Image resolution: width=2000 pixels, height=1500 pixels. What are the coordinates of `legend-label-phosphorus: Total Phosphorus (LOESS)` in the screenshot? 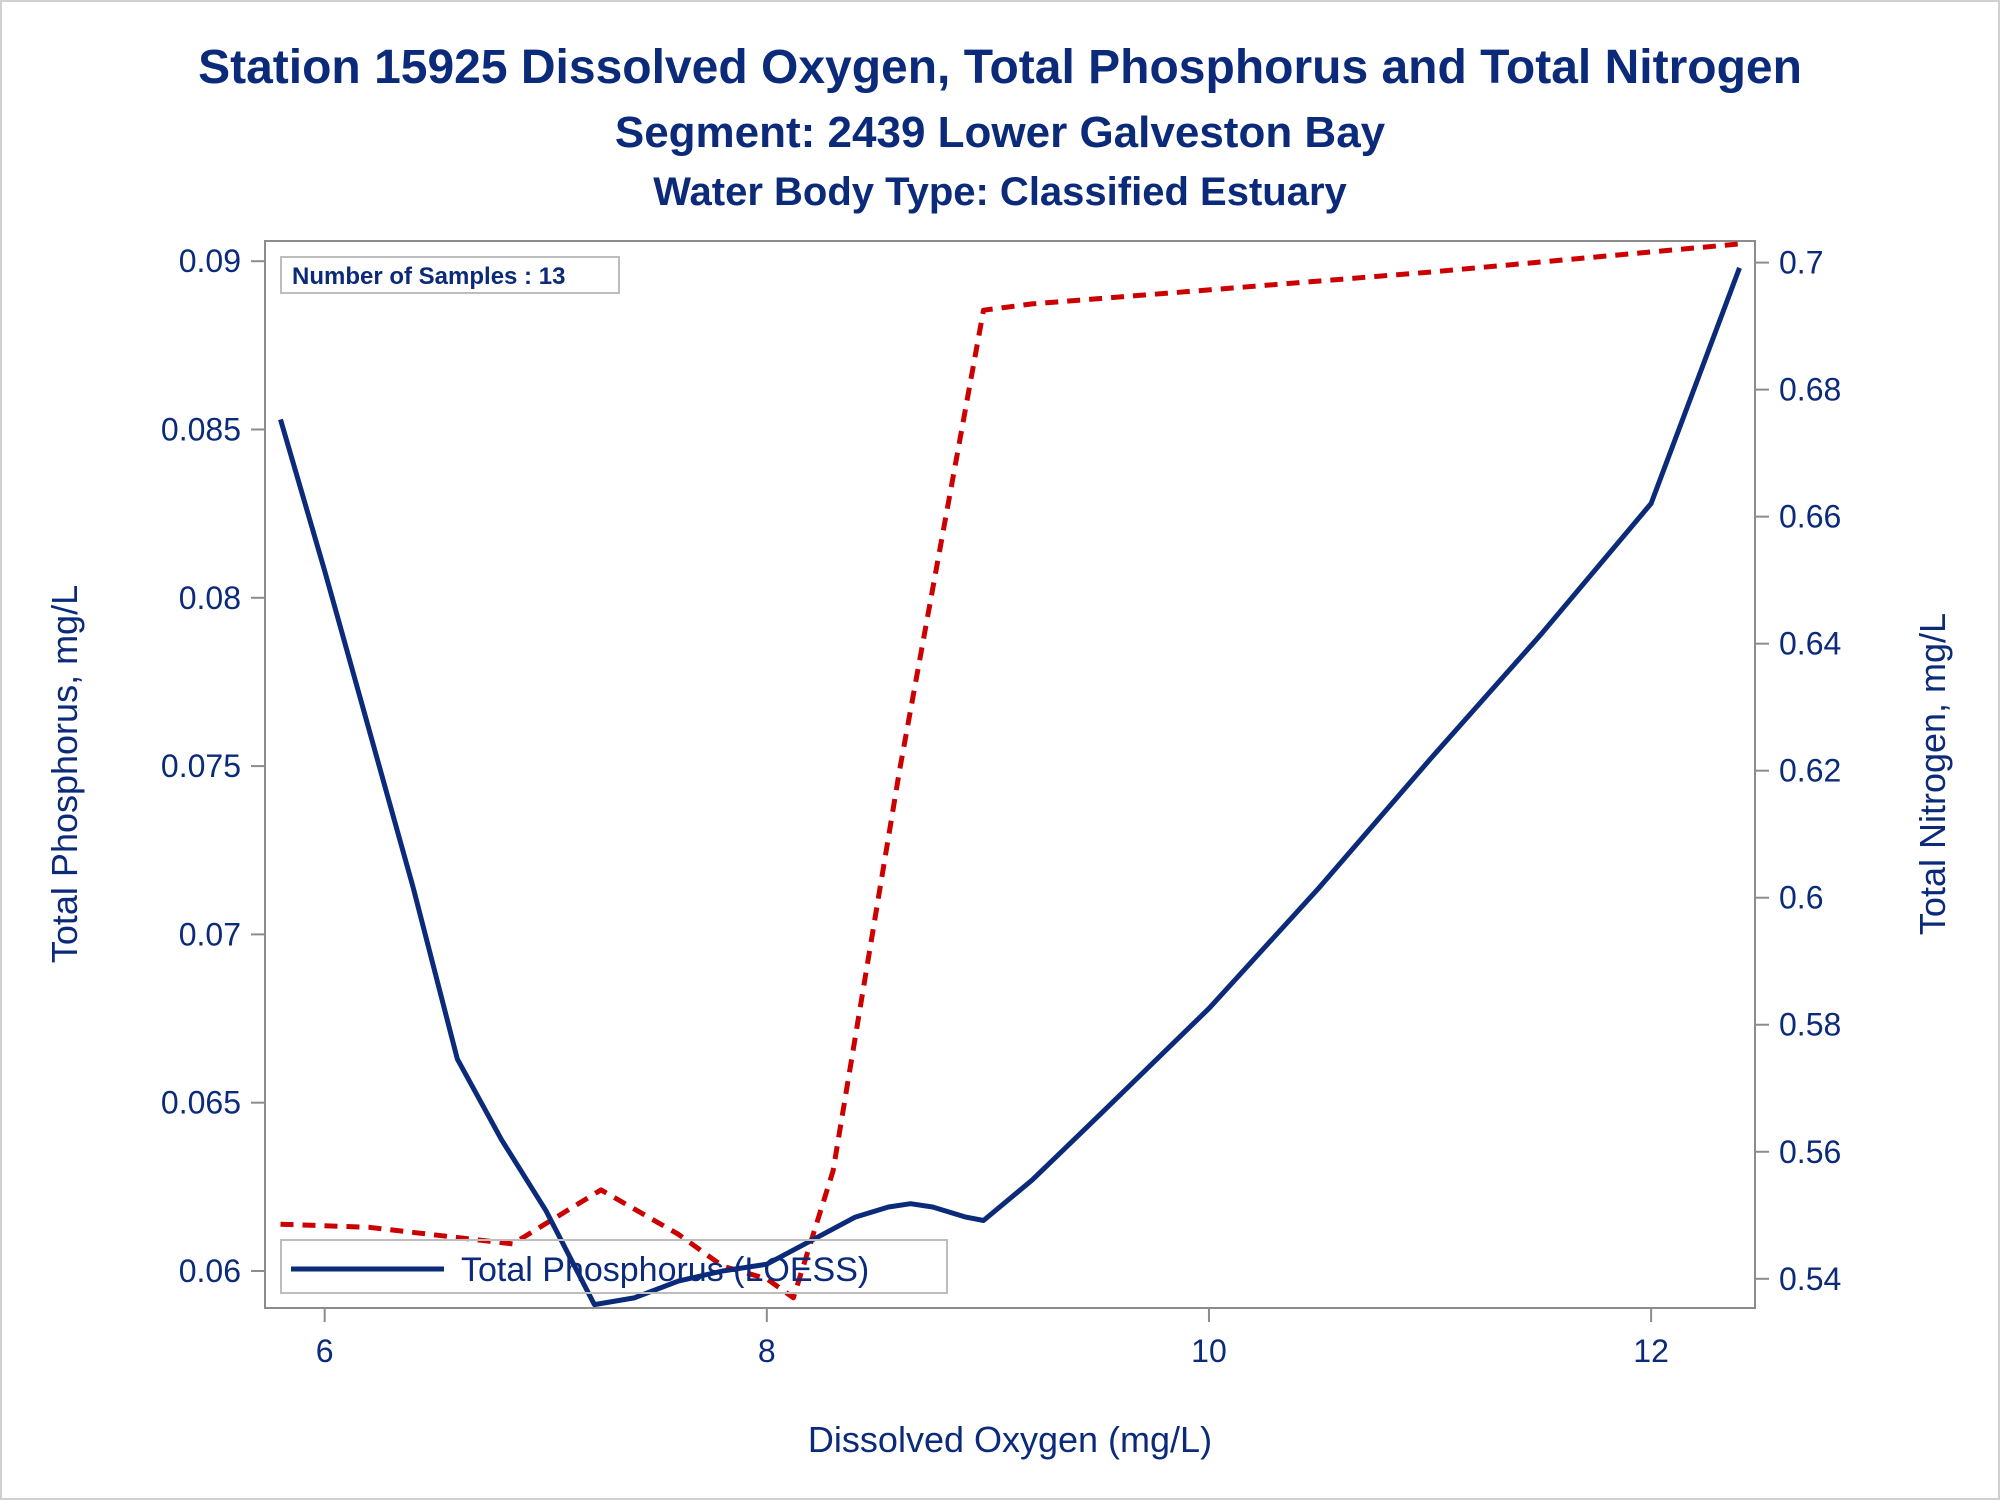 It's located at (665, 1270).